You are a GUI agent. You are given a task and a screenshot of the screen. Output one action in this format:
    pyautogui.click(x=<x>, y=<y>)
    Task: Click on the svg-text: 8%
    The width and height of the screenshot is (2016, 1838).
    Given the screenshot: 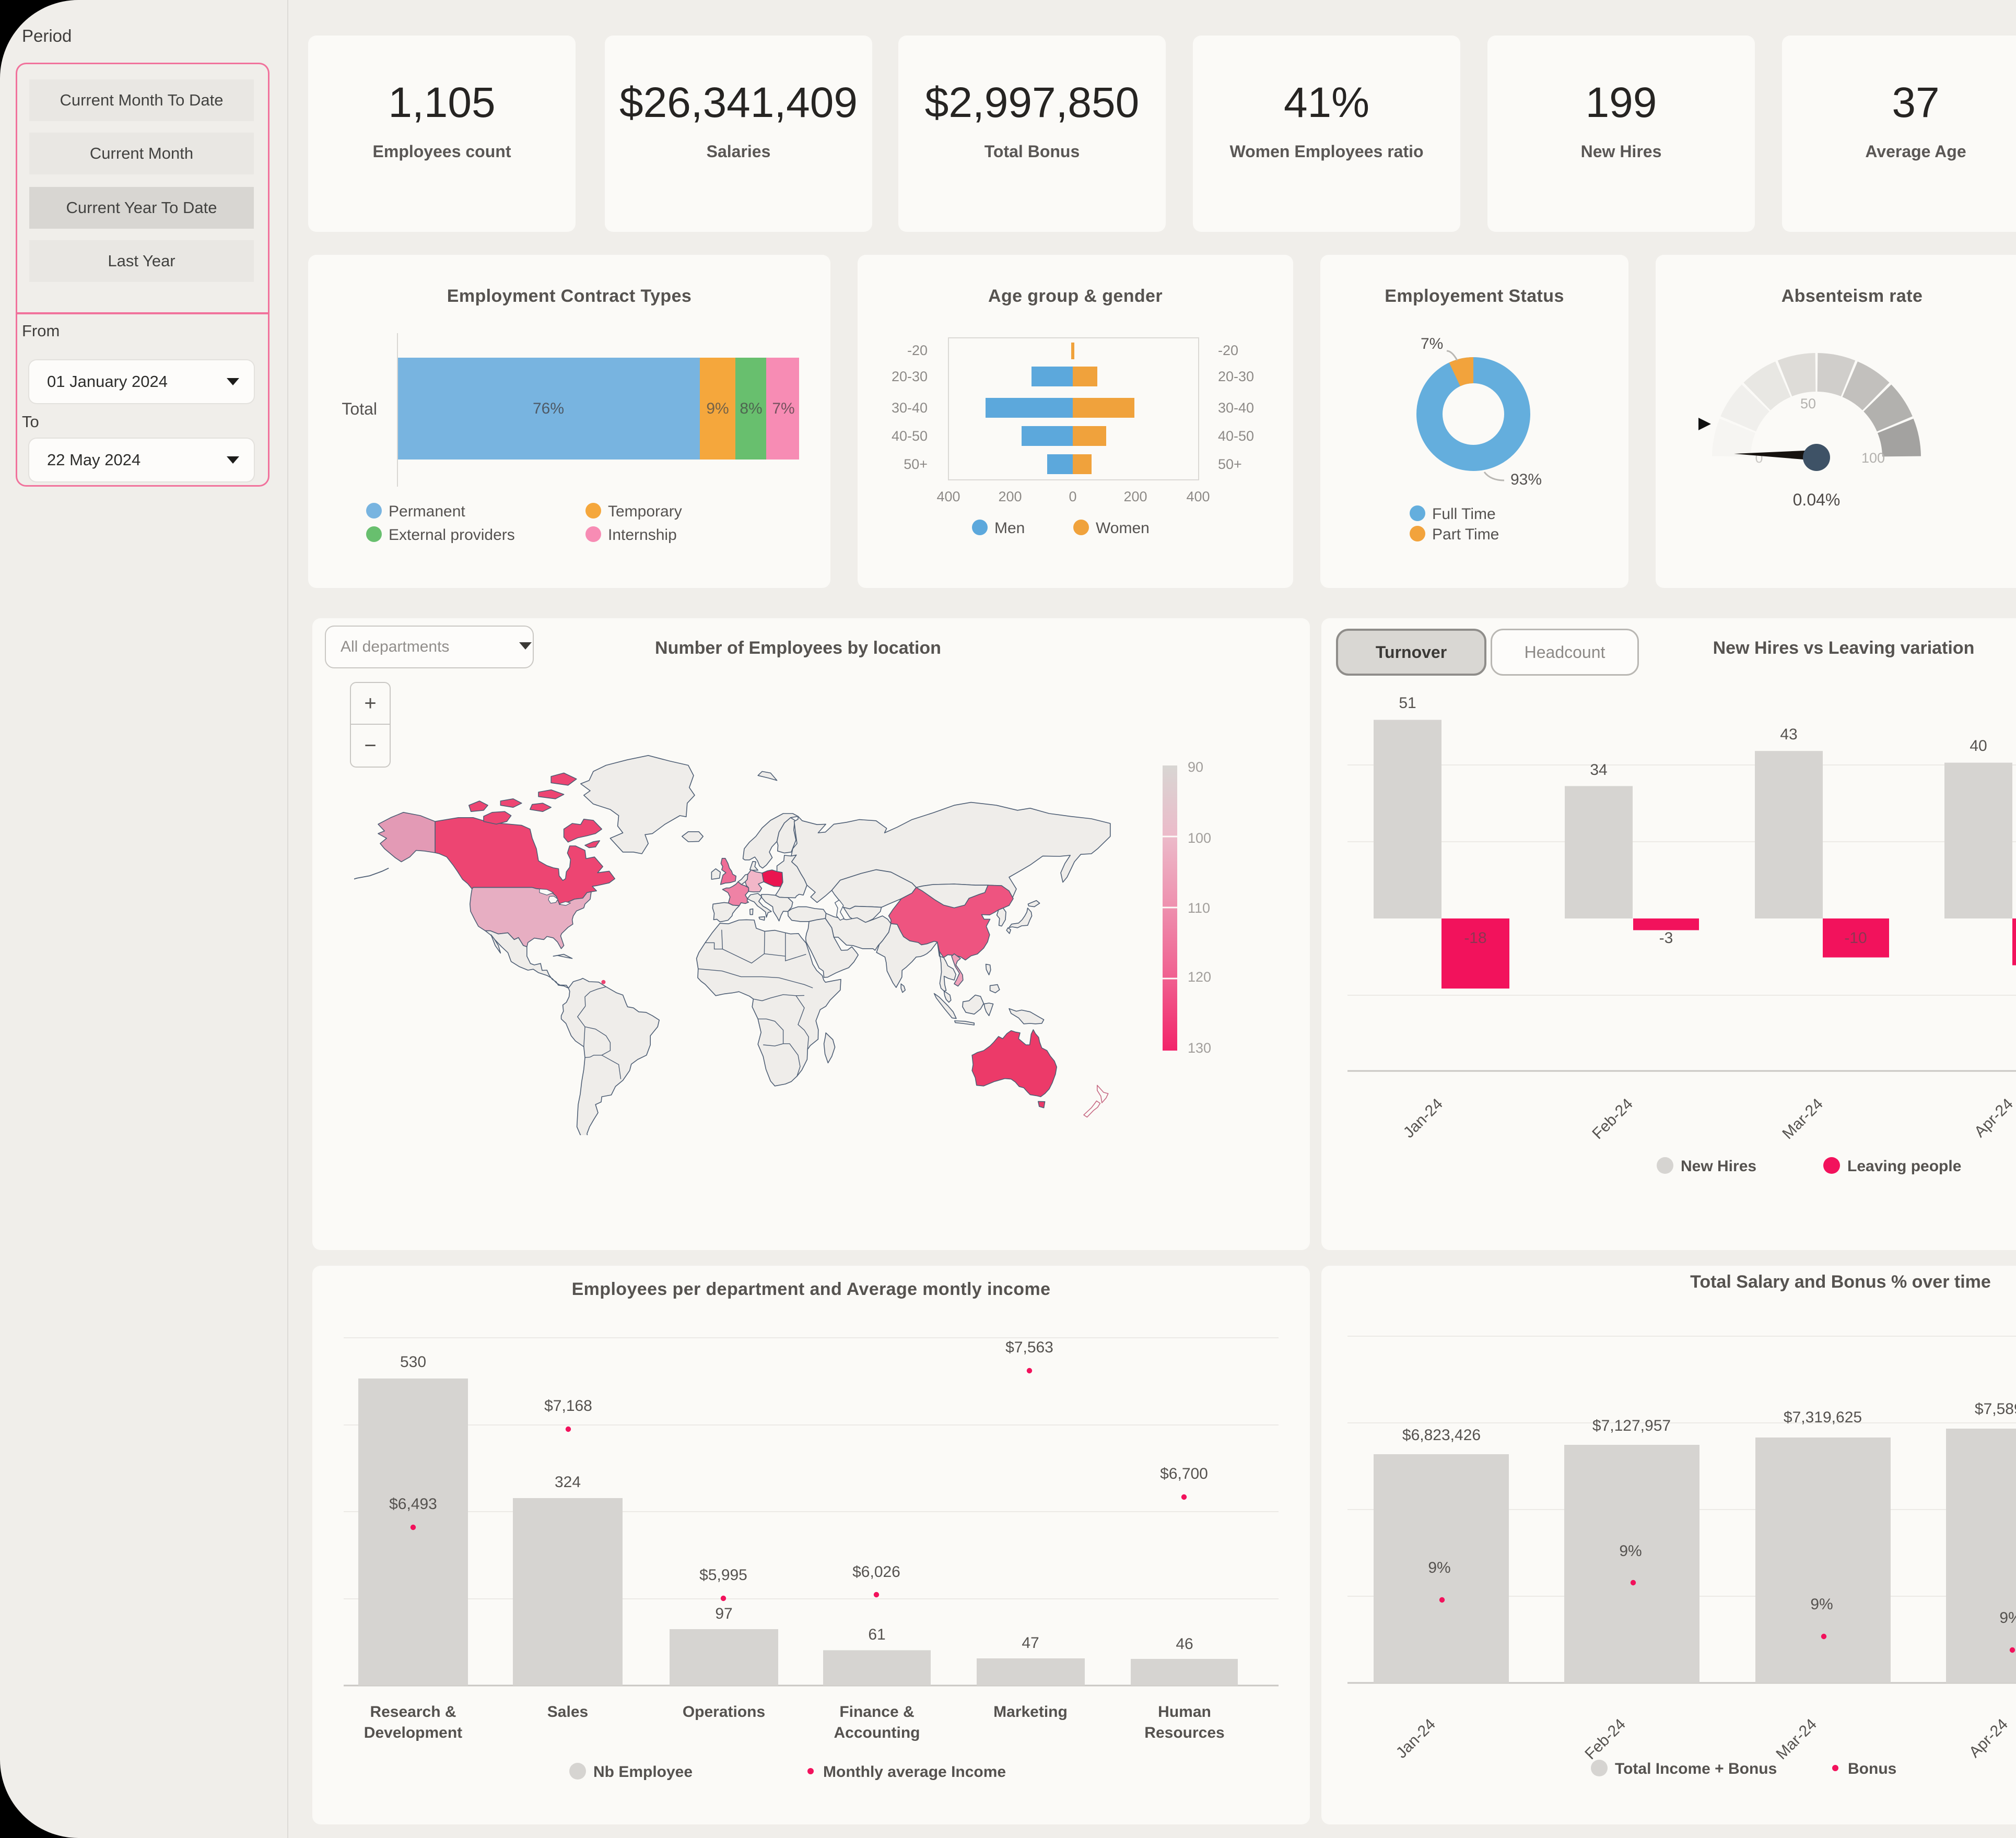 What is the action you would take?
    pyautogui.click(x=751, y=409)
    